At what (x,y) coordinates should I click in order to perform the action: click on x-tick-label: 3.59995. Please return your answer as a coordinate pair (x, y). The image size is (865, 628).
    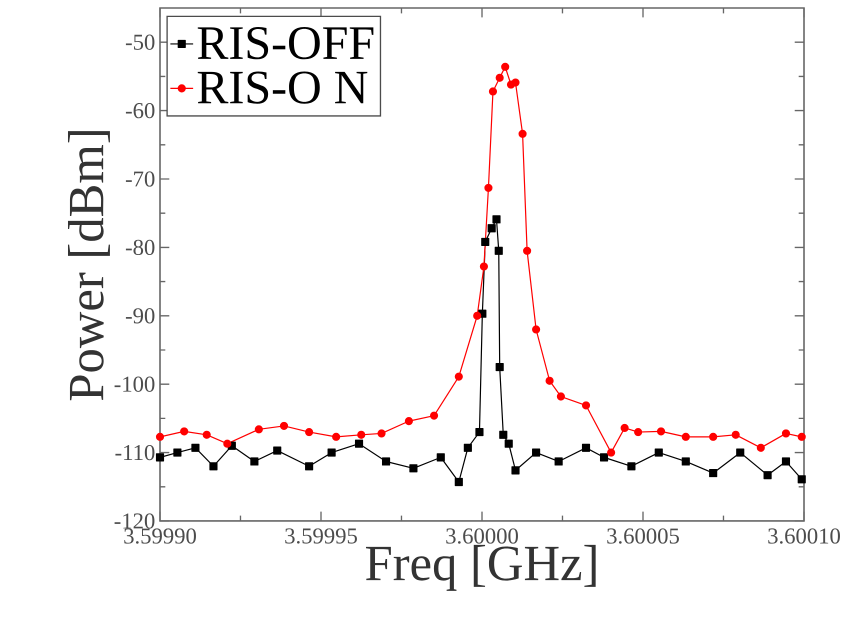
    Looking at the image, I should click on (321, 536).